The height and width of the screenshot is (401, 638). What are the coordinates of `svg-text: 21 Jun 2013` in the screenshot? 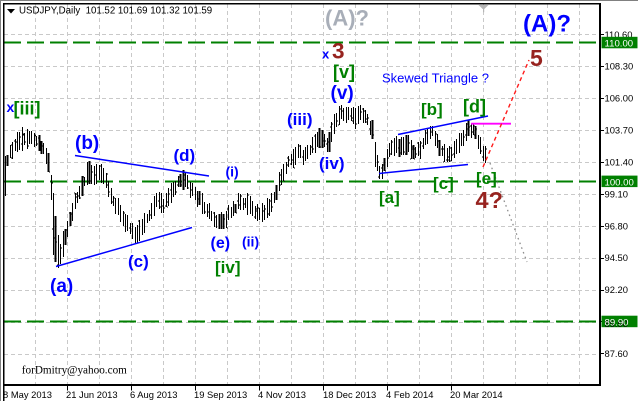 It's located at (92, 394).